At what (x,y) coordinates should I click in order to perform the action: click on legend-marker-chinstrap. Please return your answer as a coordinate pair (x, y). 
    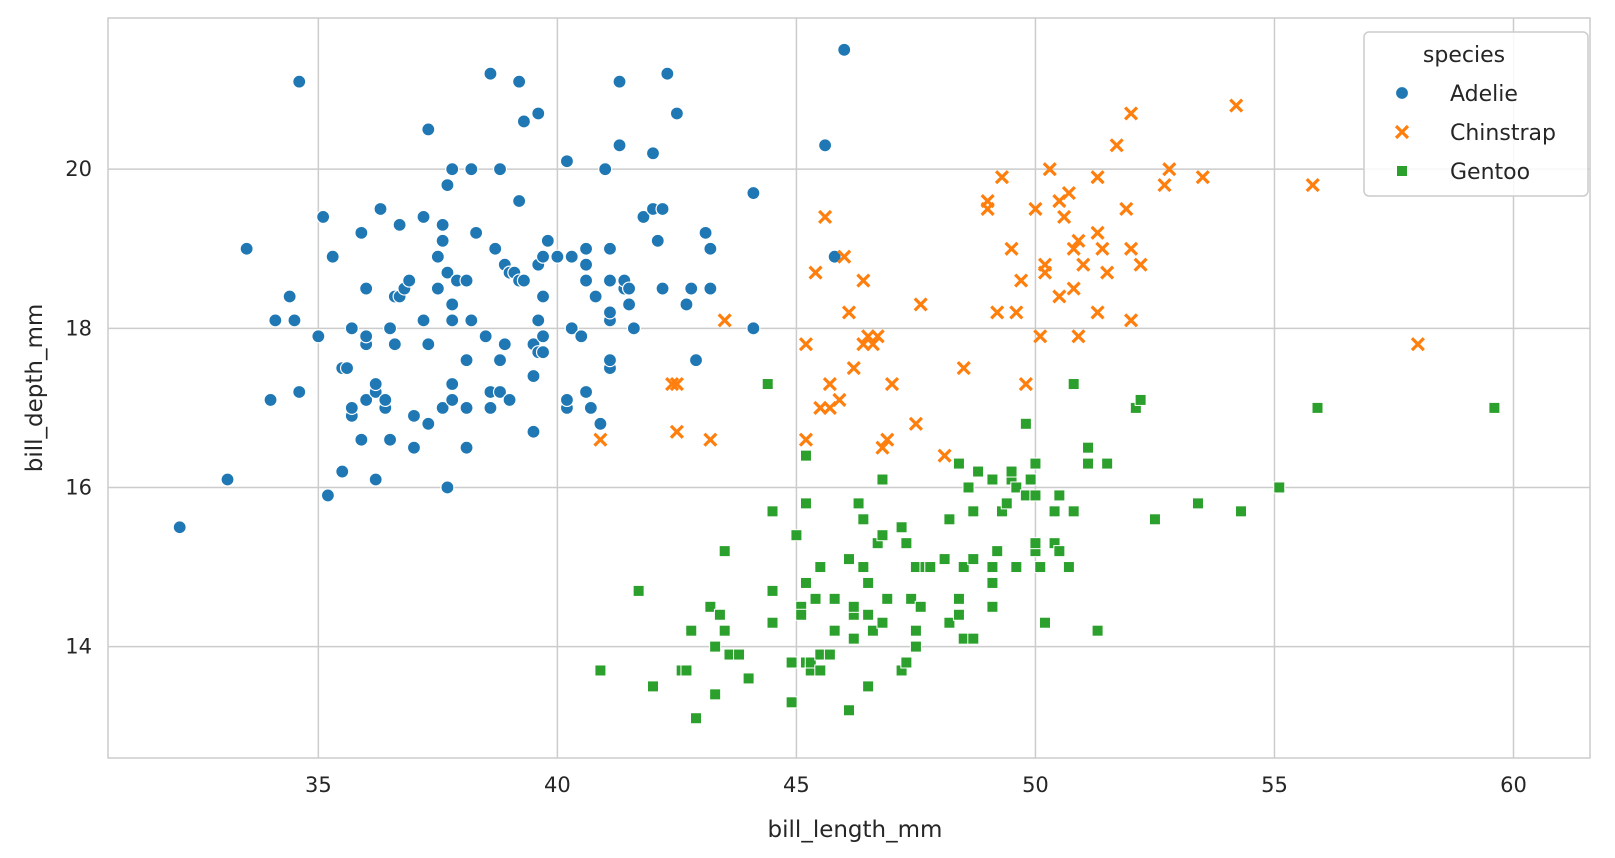
    Looking at the image, I should click on (1402, 132).